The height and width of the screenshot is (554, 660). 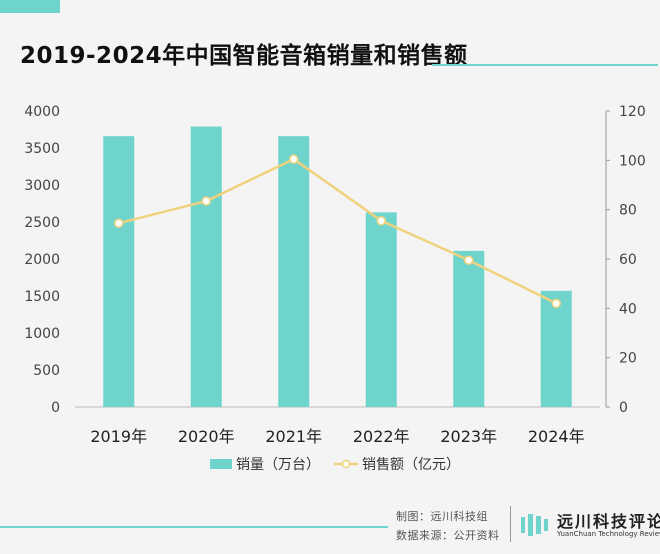 I want to click on legend-swatch-bar, so click(x=221, y=464).